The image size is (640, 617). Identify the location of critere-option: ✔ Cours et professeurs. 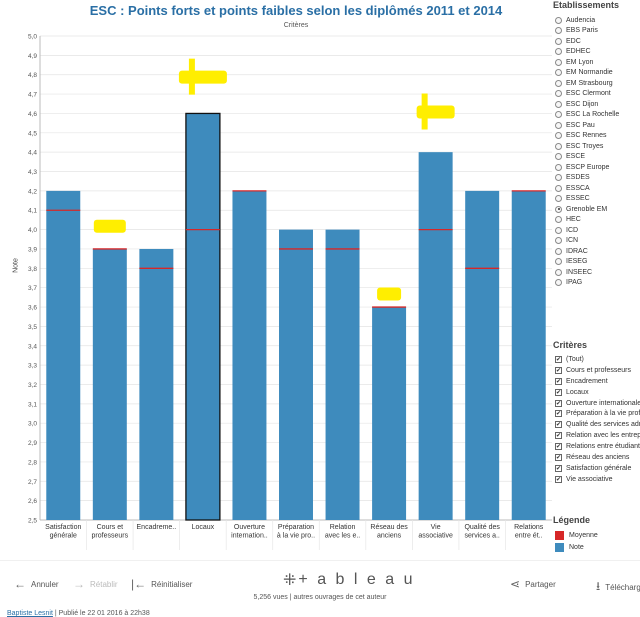
(597, 370).